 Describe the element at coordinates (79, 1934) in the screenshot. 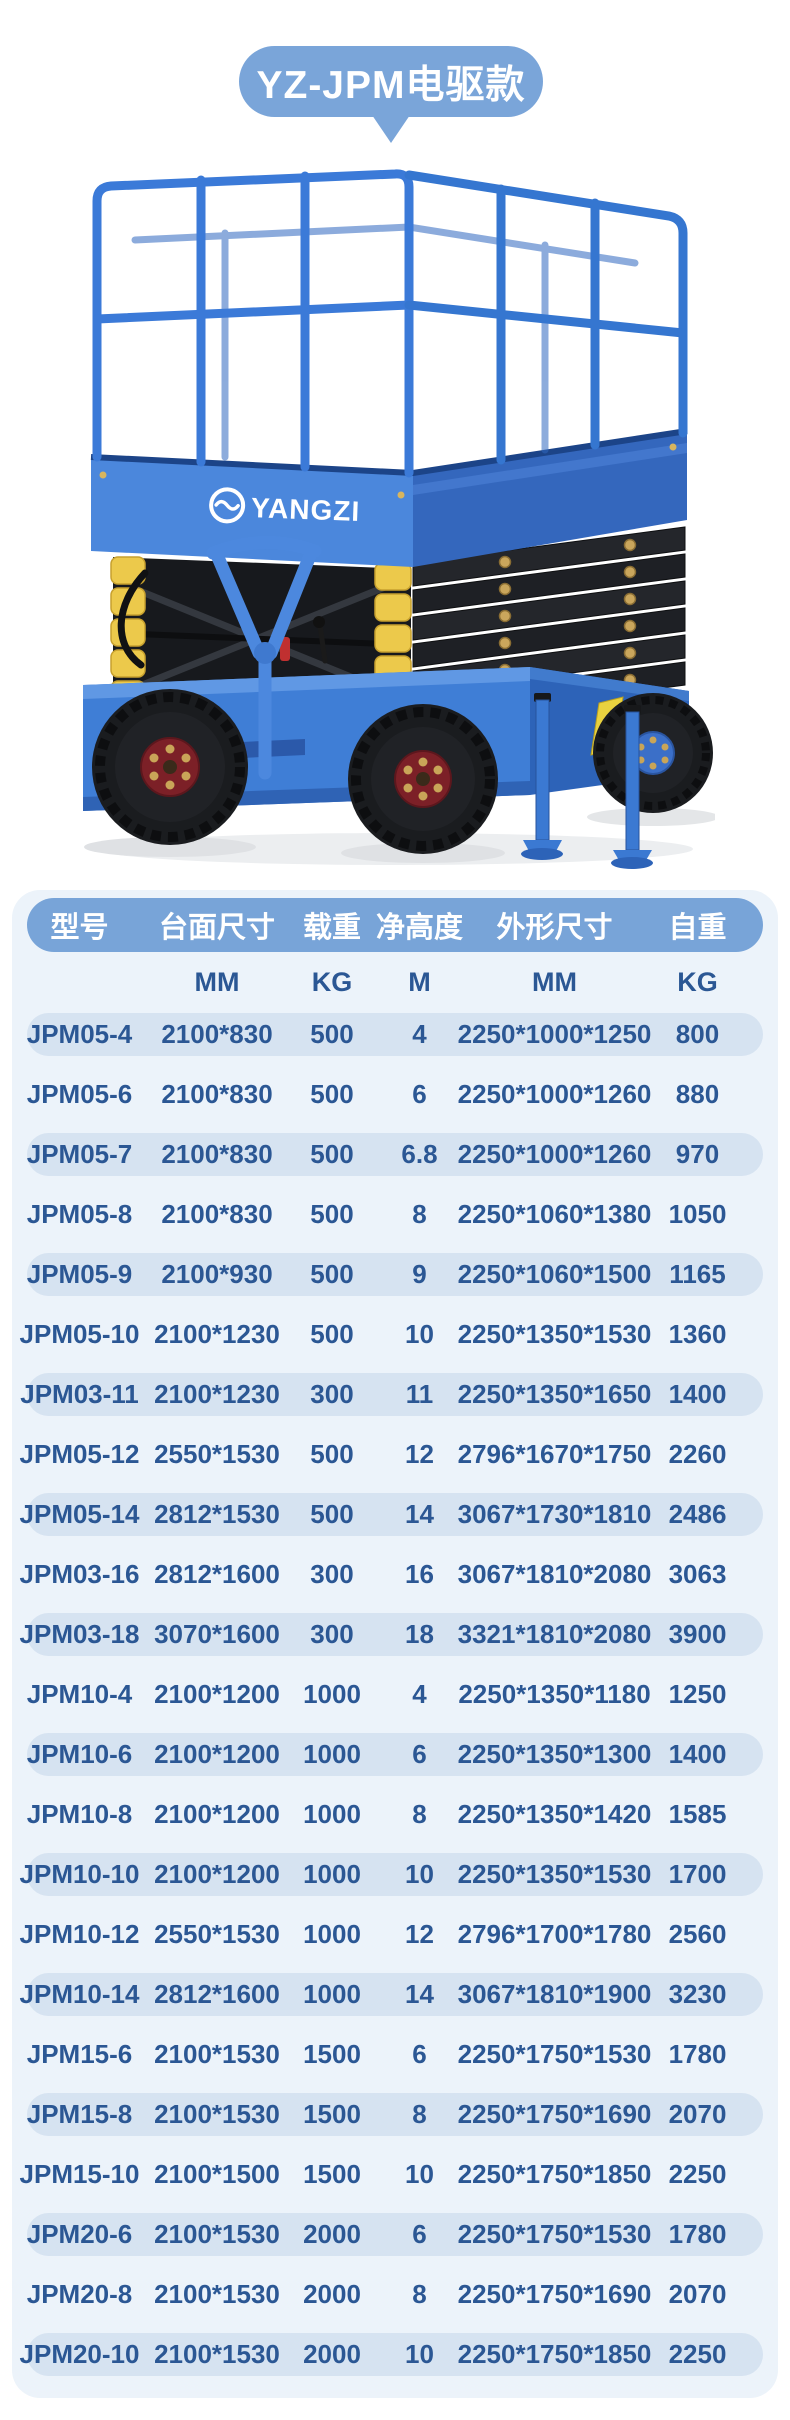

I see `cell-model: JPM10-12` at that location.